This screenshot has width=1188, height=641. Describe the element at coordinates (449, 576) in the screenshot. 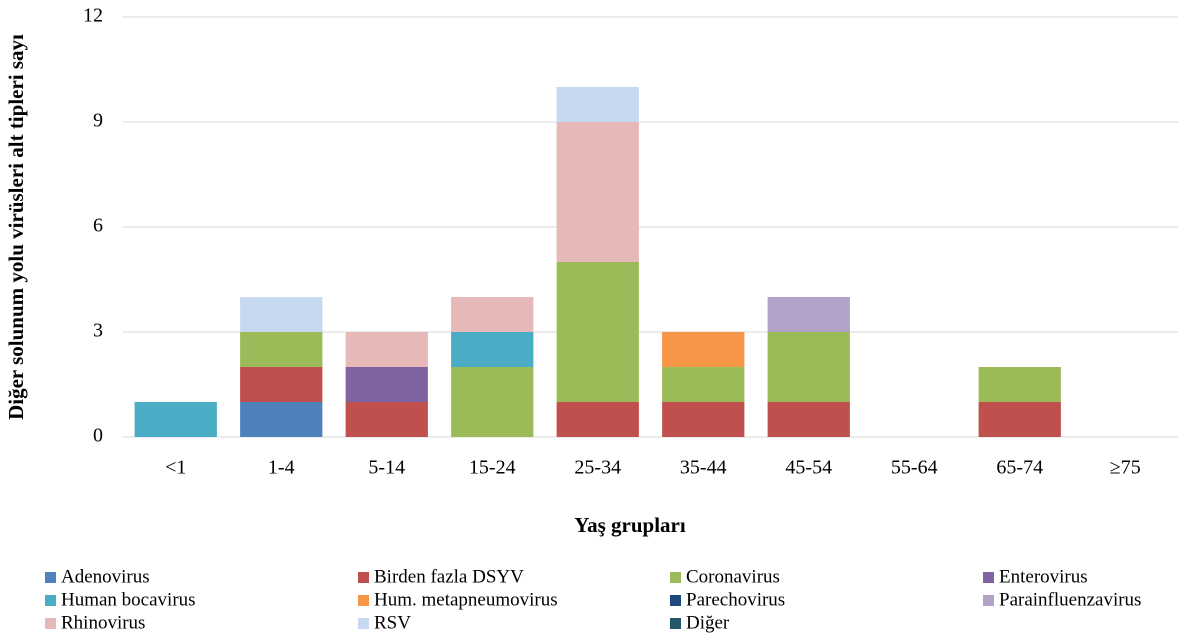

I see `legend-label: Birden fazla DSYV` at that location.